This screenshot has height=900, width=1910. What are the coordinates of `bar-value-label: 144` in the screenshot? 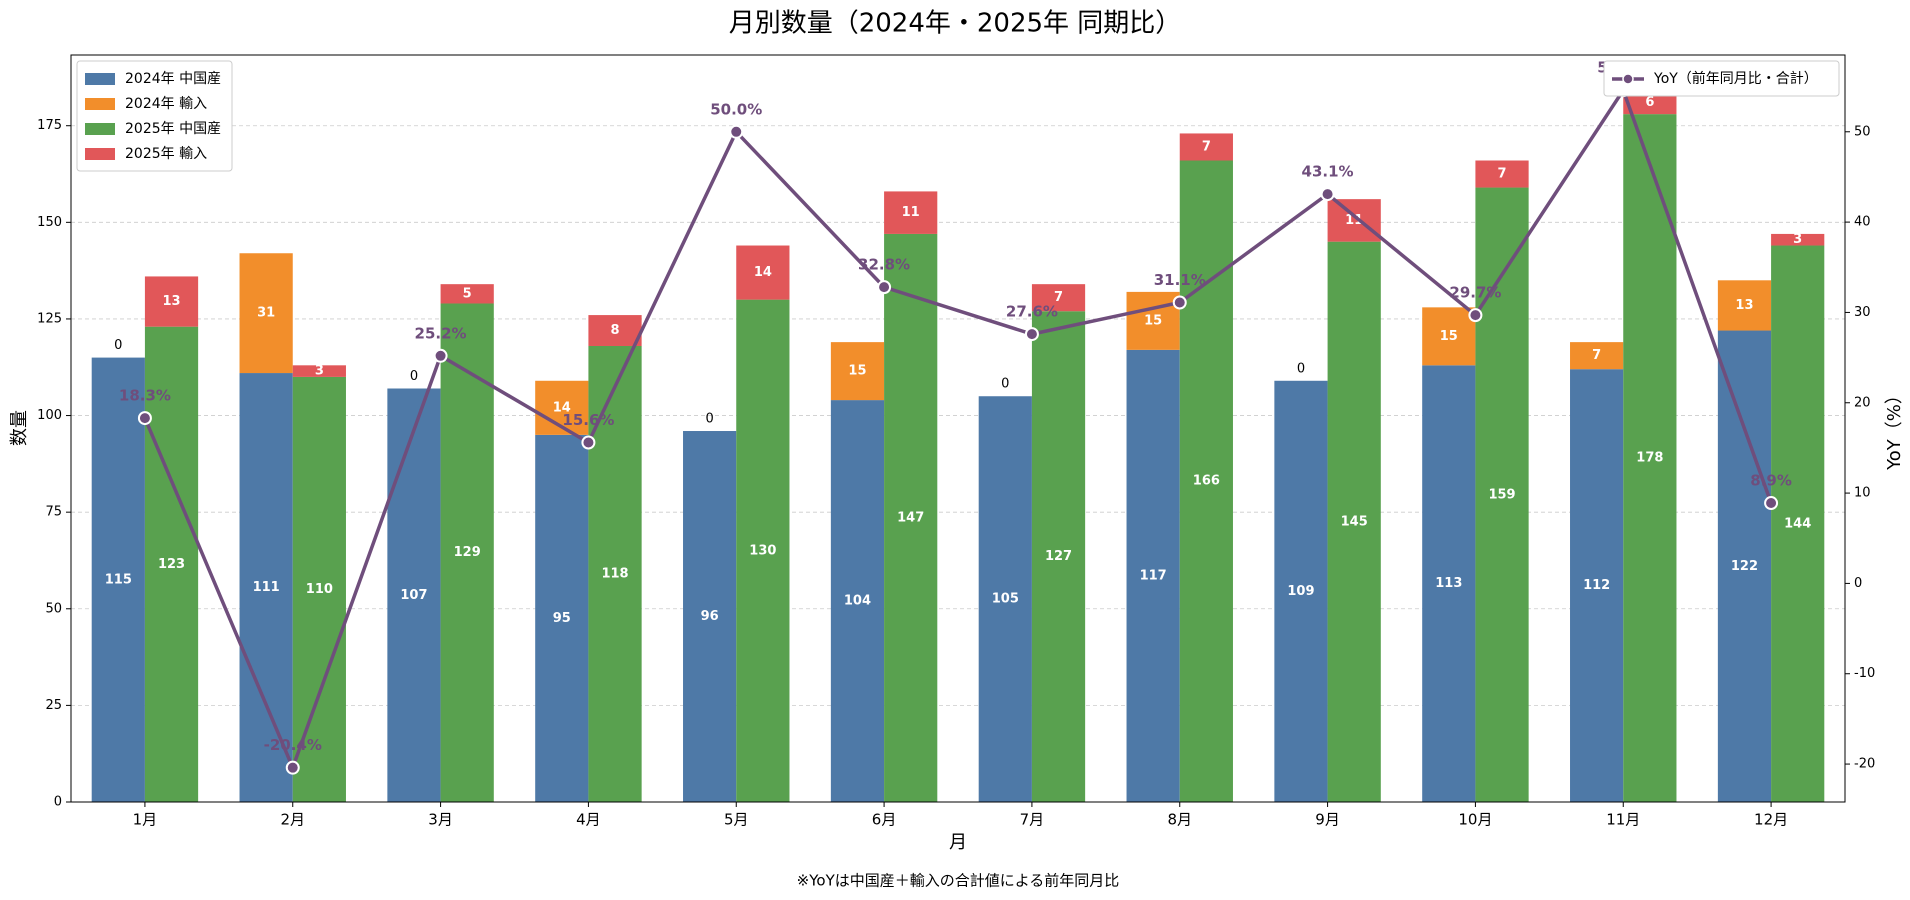 It's located at (1797, 523).